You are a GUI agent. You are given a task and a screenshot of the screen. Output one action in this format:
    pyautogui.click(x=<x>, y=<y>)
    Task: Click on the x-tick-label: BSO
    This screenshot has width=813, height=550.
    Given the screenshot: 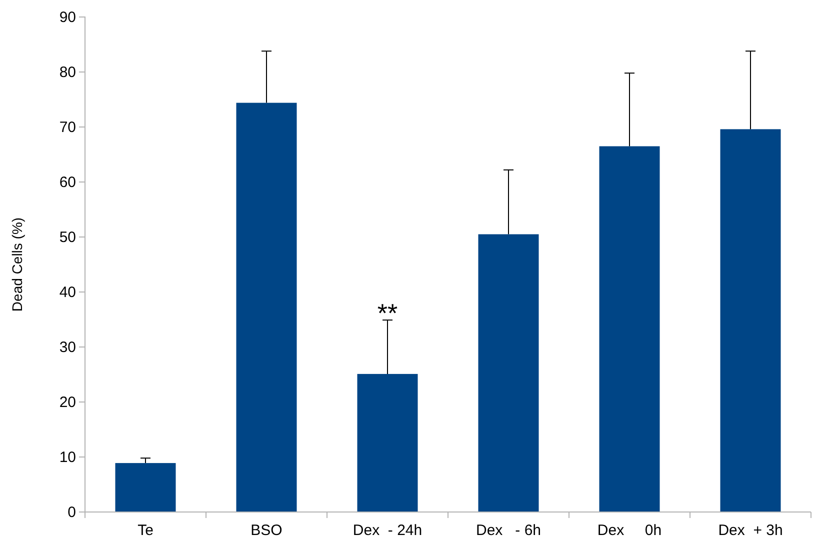 What is the action you would take?
    pyautogui.click(x=266, y=530)
    